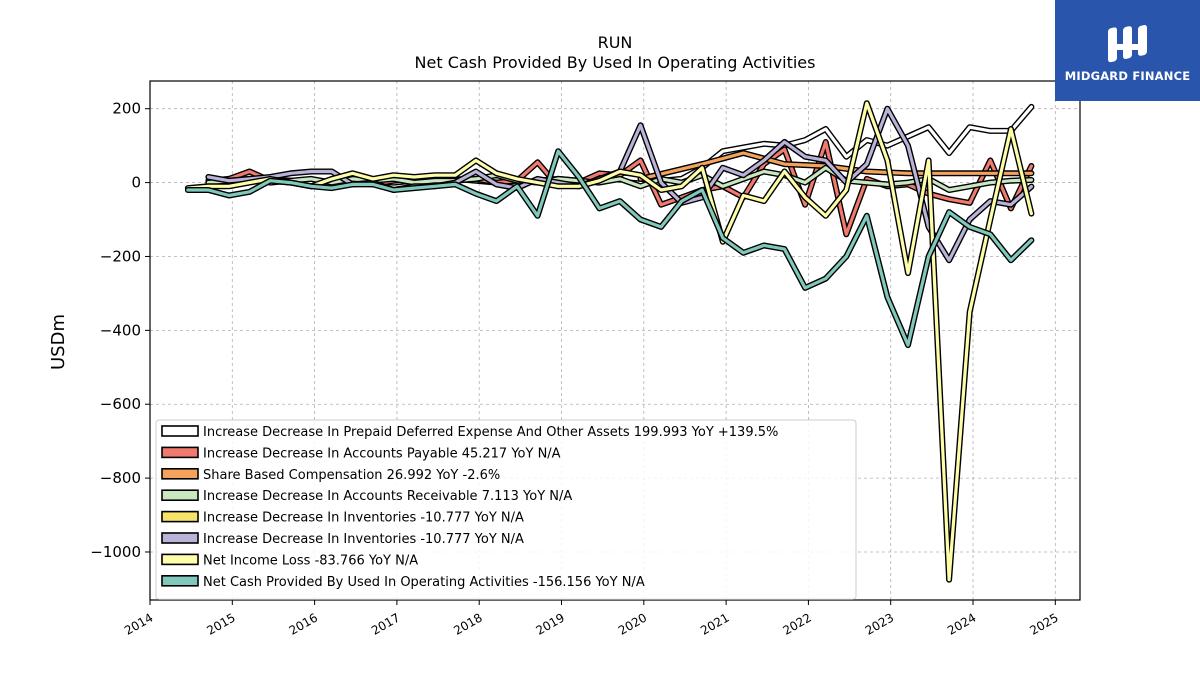 The width and height of the screenshot is (1200, 675). Describe the element at coordinates (714, 623) in the screenshot. I see `x-tick-label: 2021` at that location.